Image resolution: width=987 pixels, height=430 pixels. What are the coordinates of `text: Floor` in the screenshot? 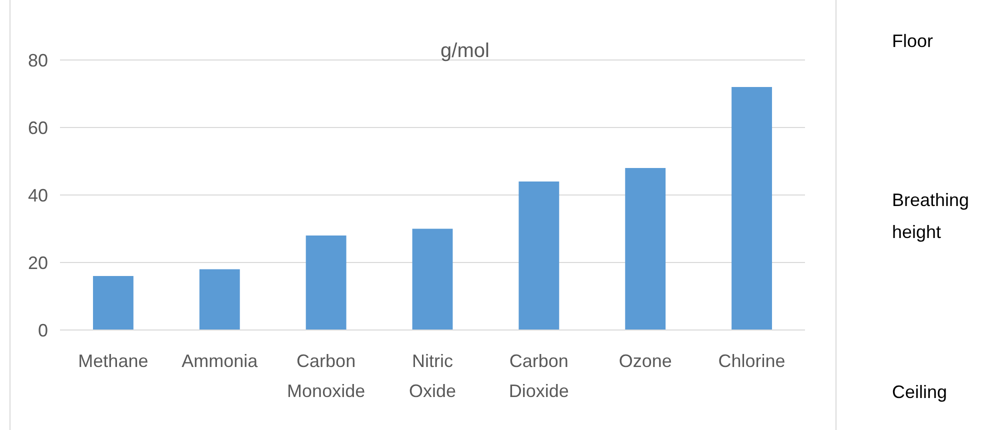 It's located at (913, 41).